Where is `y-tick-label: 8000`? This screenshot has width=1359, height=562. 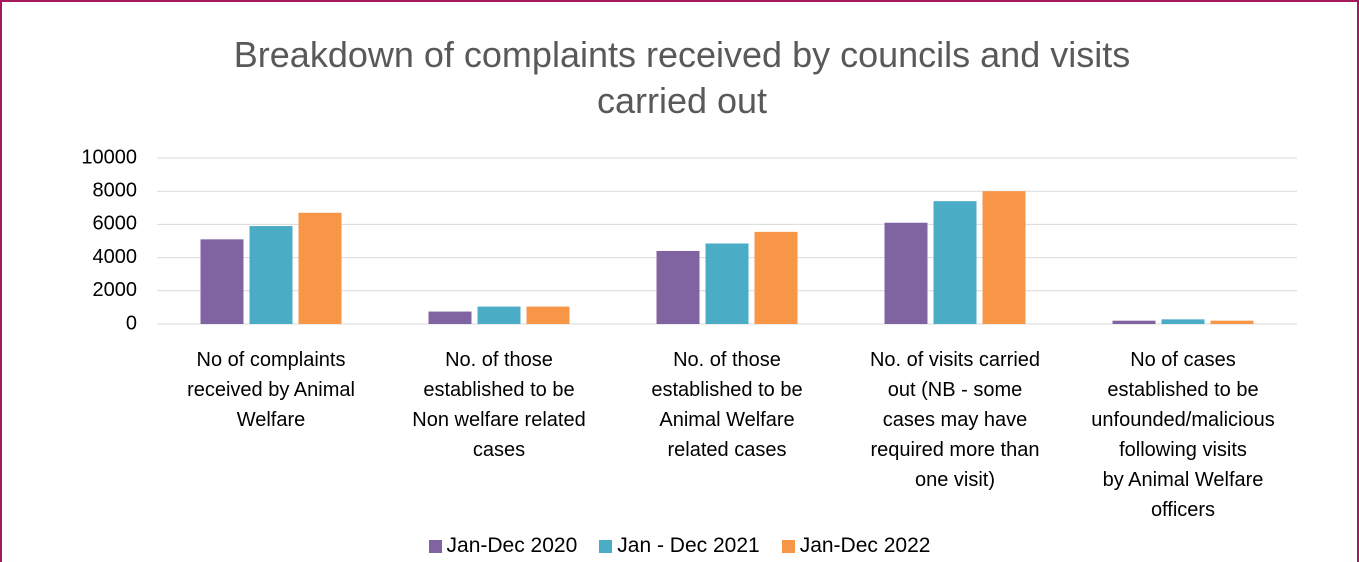 y-tick-label: 8000 is located at coordinates (115, 190).